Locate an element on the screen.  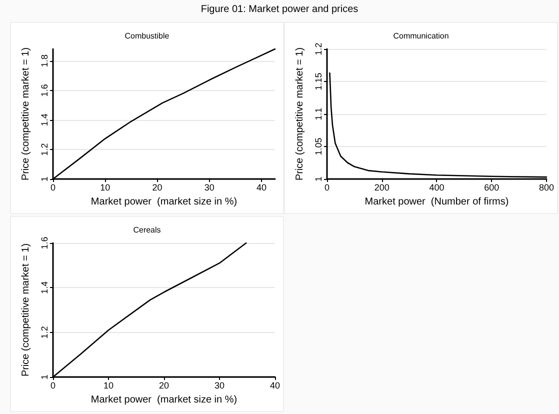
x-tick-label: 800 is located at coordinates (546, 187).